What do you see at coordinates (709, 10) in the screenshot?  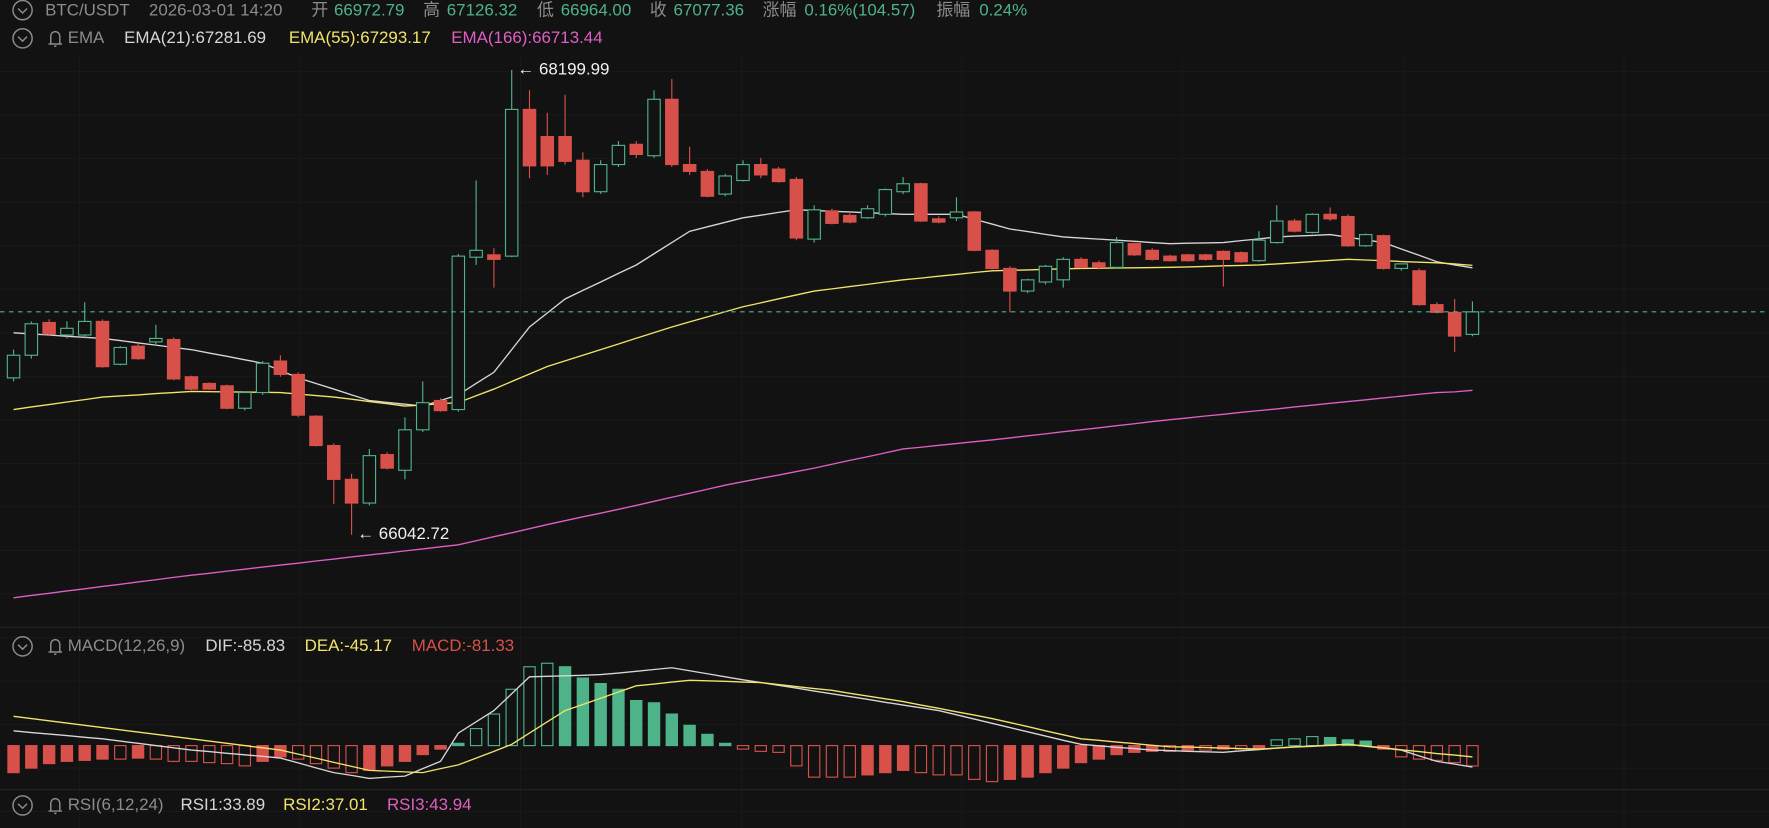 I see `field-value: 67077.36` at bounding box center [709, 10].